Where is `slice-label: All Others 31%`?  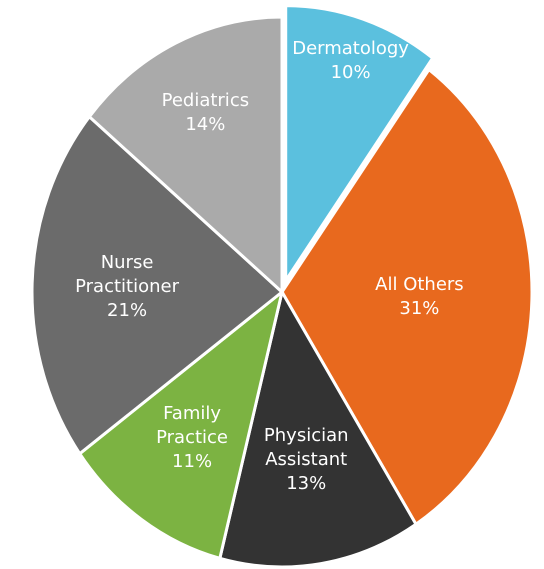 slice-label: All Others 31% is located at coordinates (419, 297).